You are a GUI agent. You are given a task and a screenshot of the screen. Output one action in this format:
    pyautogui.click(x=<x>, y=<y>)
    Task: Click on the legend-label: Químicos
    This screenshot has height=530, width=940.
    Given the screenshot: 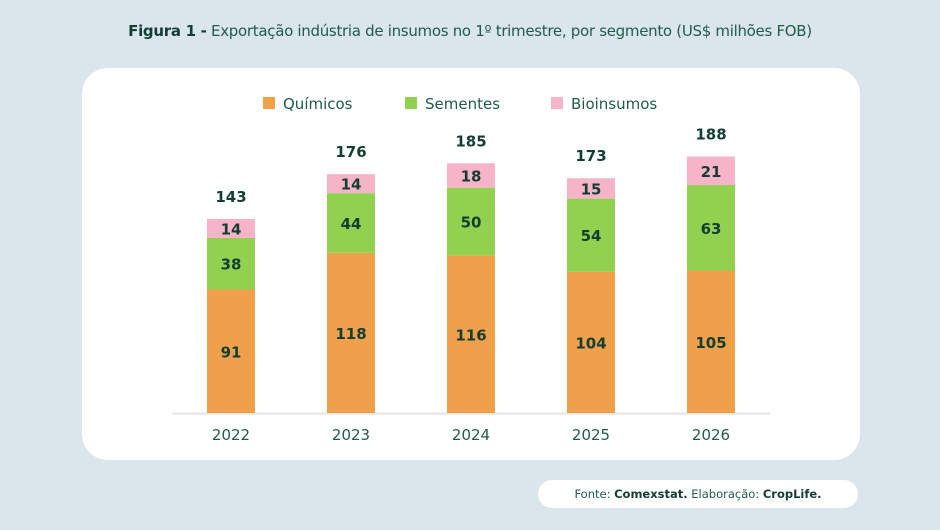 What is the action you would take?
    pyautogui.click(x=318, y=104)
    